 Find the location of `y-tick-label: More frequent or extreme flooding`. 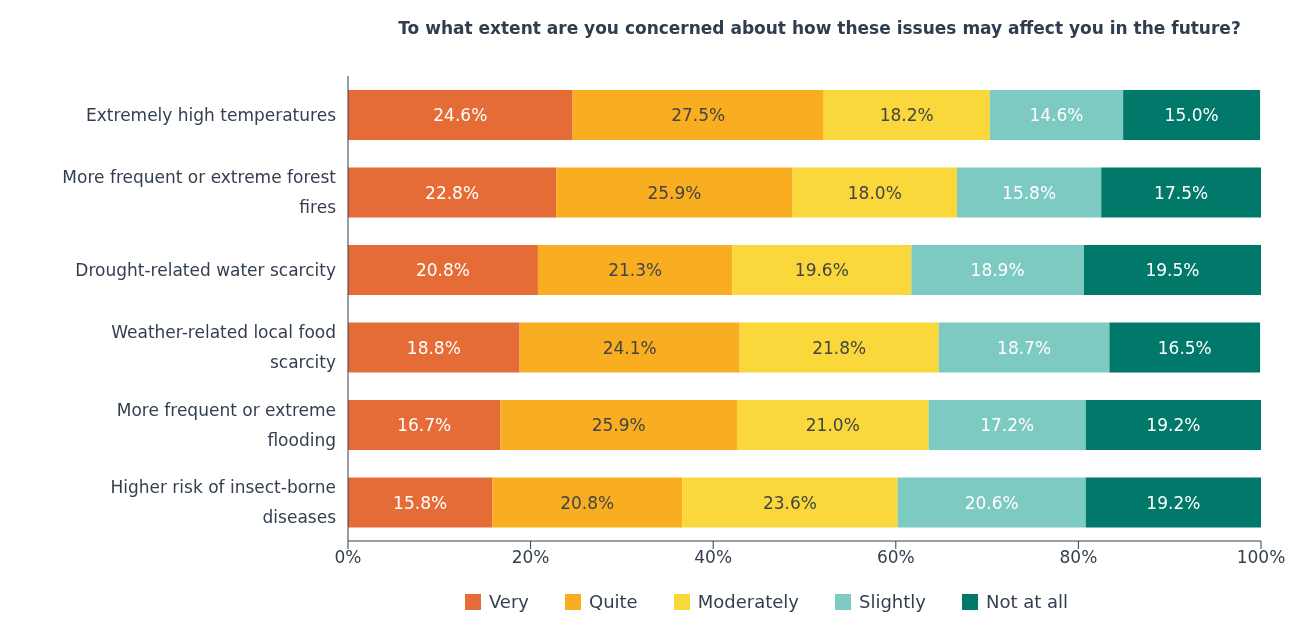

y-tick-label: More frequent or extreme flooding is located at coordinates (226, 424).